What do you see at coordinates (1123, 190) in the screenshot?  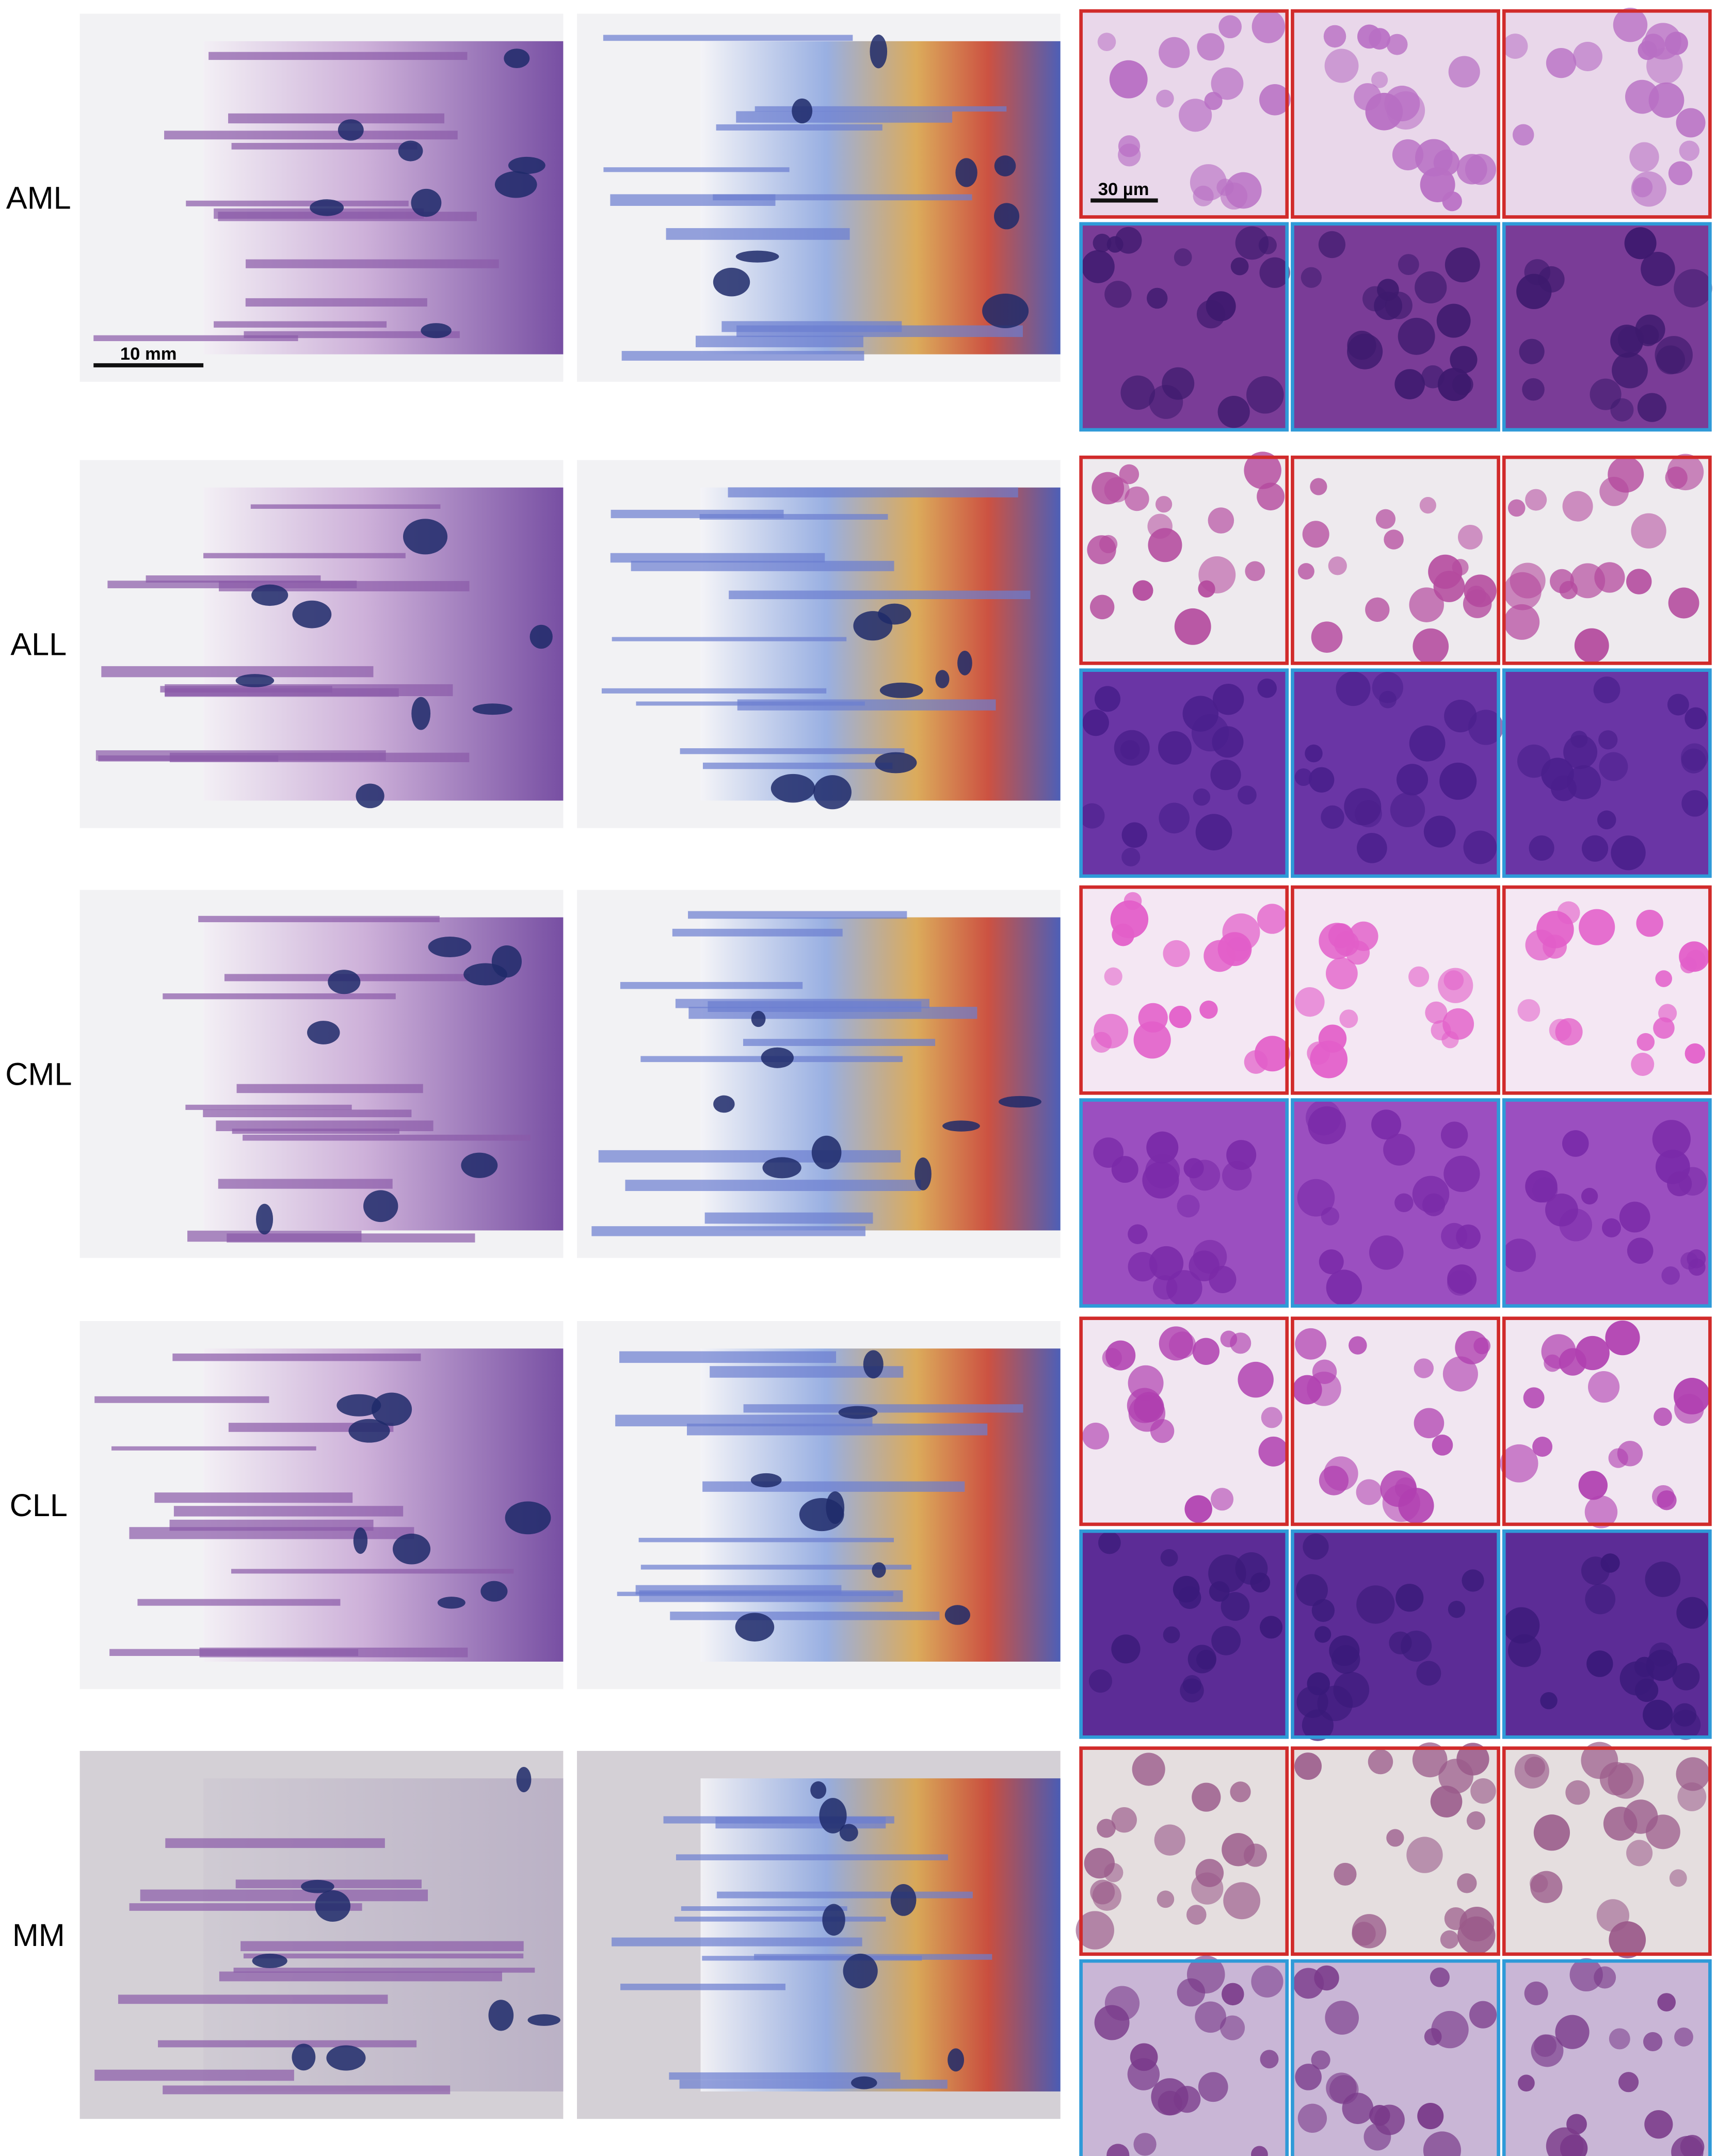 I see `scale-bar-label: 30 µm` at bounding box center [1123, 190].